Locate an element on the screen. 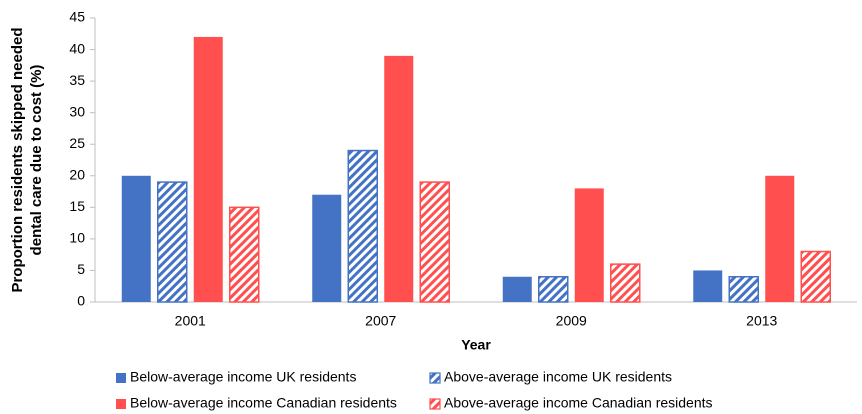 The height and width of the screenshot is (414, 862). y-tick-label: 35 is located at coordinates (77, 80).